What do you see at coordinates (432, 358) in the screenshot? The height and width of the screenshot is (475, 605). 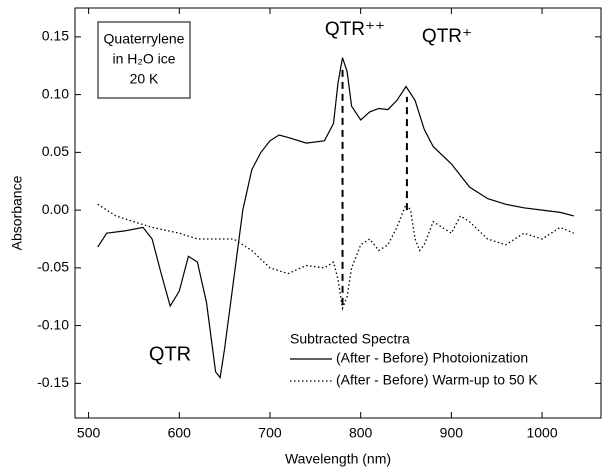 I see `legend-label: (After - Before) Photoionization` at bounding box center [432, 358].